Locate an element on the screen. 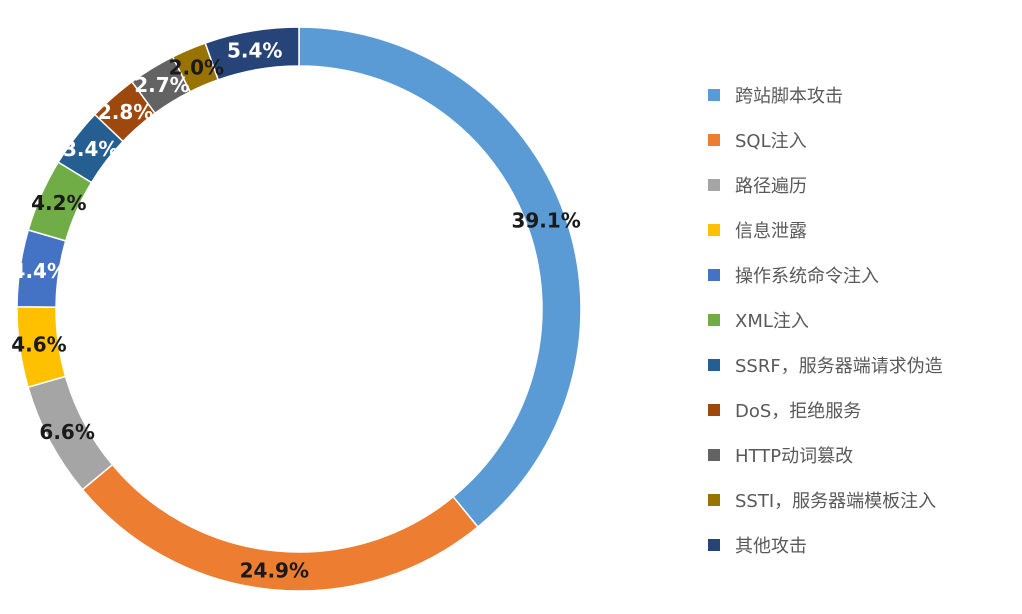  legend-label: HTTP动词篡改 is located at coordinates (794, 456).